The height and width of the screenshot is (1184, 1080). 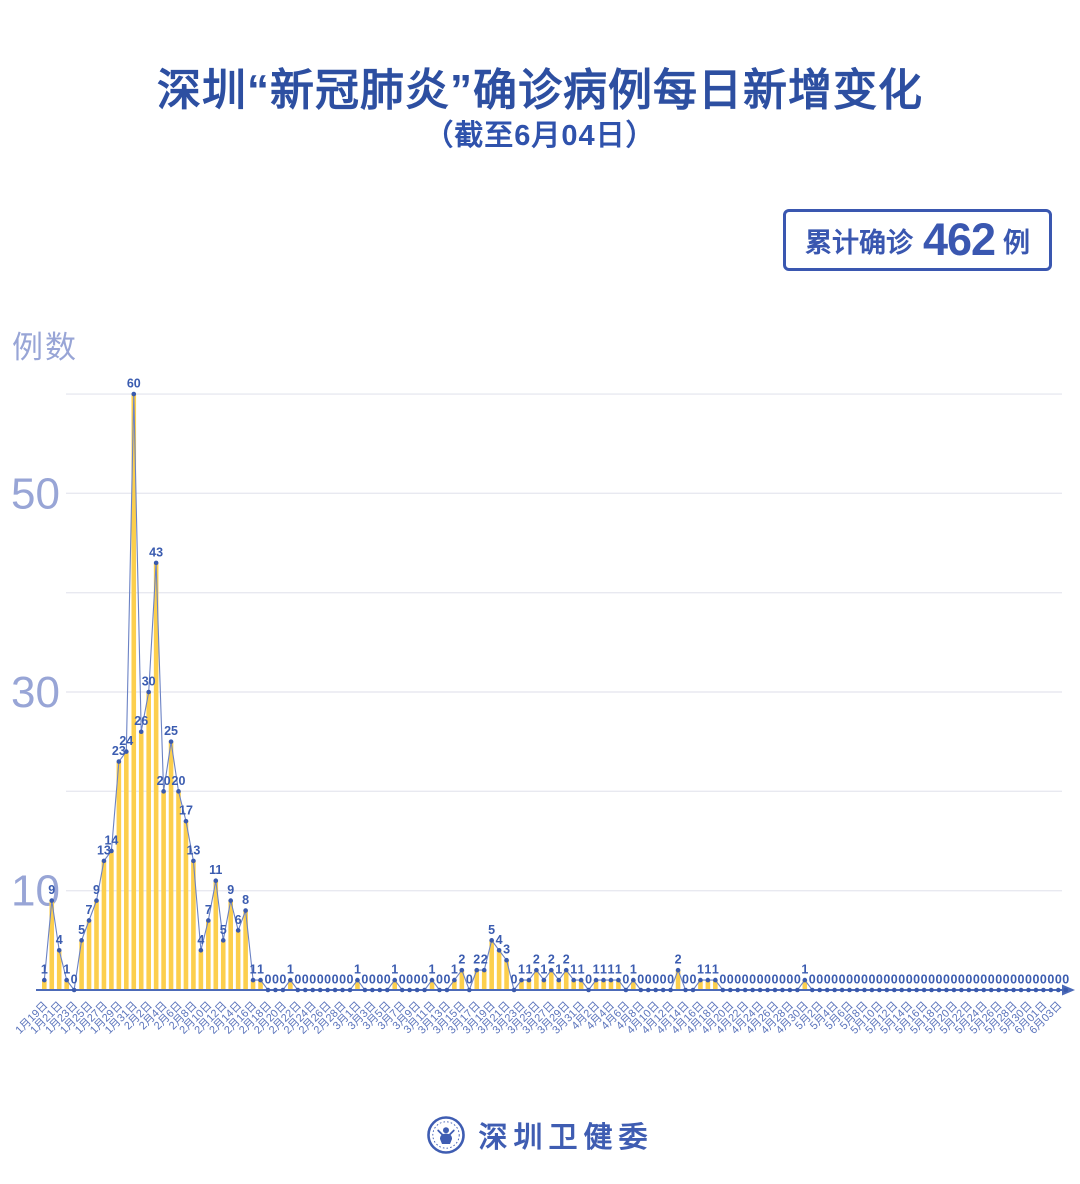 I want to click on shenzhen-health-commission-logo-icon, so click(x=446, y=1135).